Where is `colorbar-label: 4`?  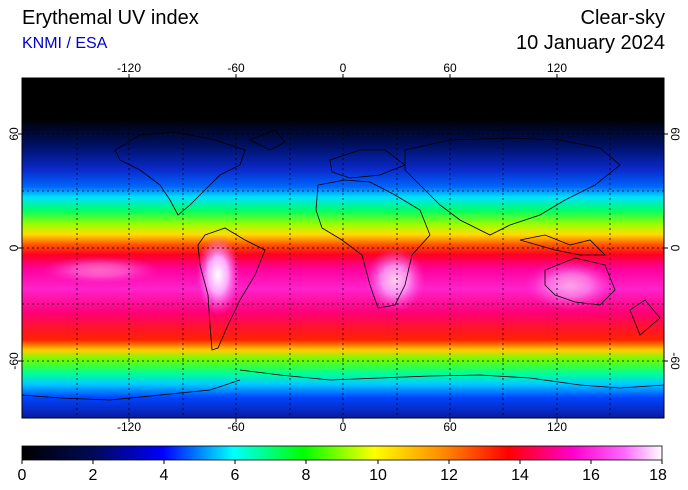
colorbar-label: 4 is located at coordinates (164, 475).